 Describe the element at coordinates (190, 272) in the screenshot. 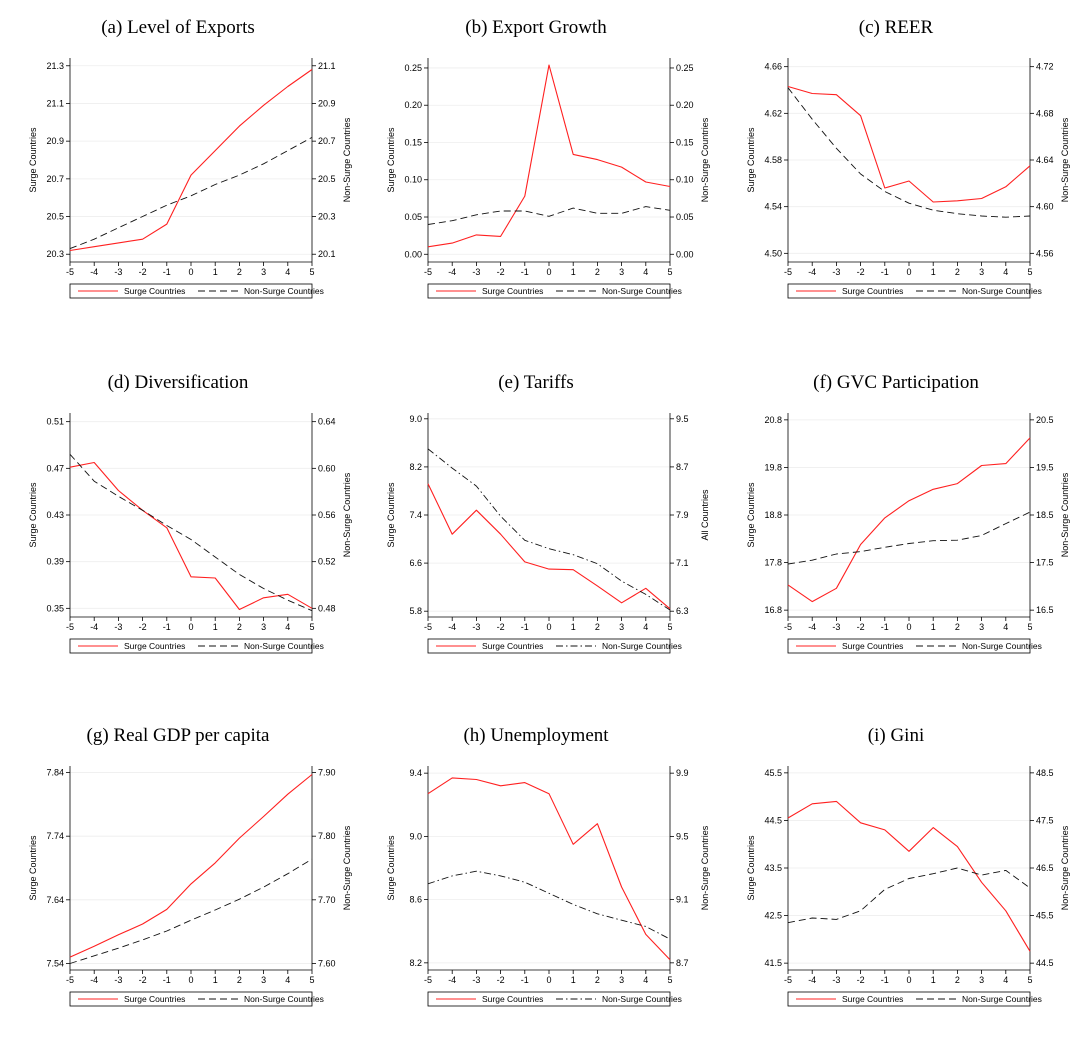

I see `x-tick-label: 0` at that location.